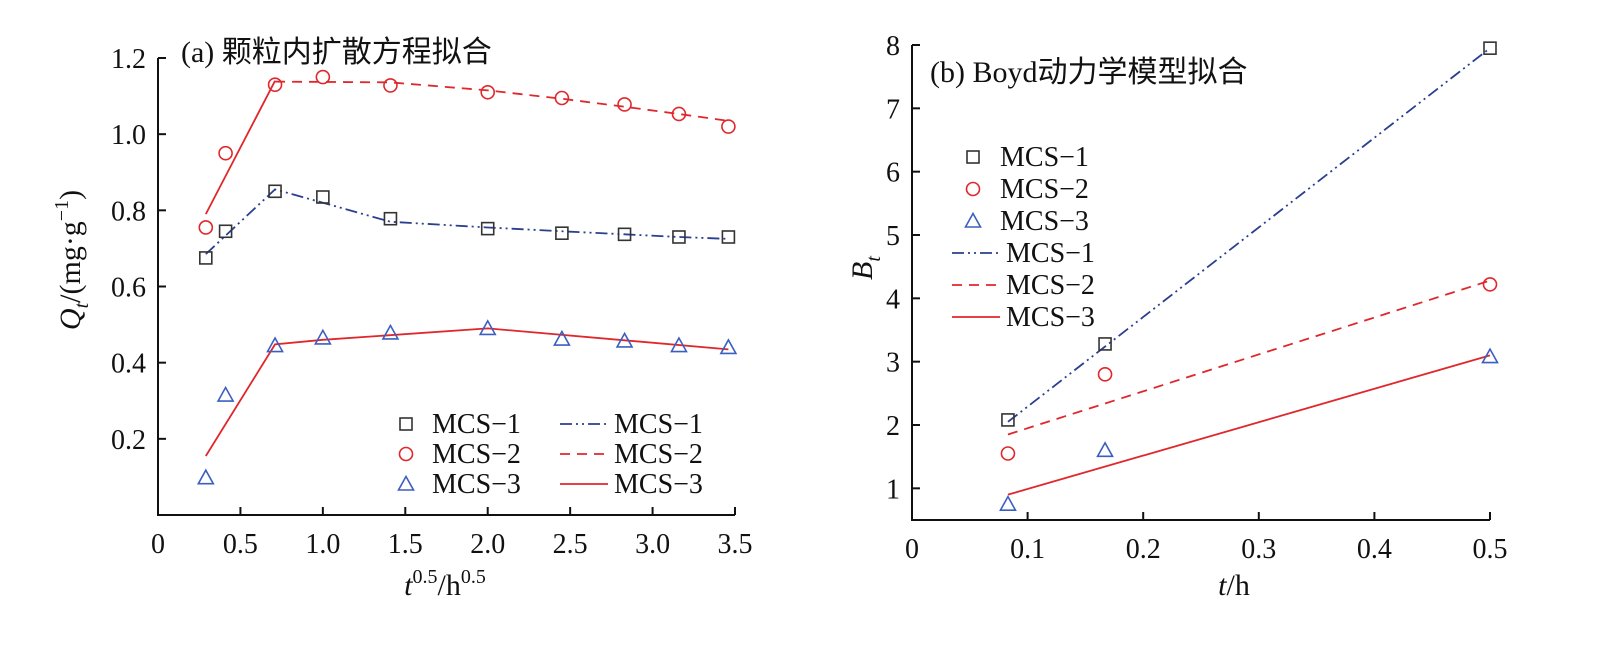  Describe the element at coordinates (1089, 72) in the screenshot. I see `panel-b-title: (b) Boyd动力学模型拟合` at that location.